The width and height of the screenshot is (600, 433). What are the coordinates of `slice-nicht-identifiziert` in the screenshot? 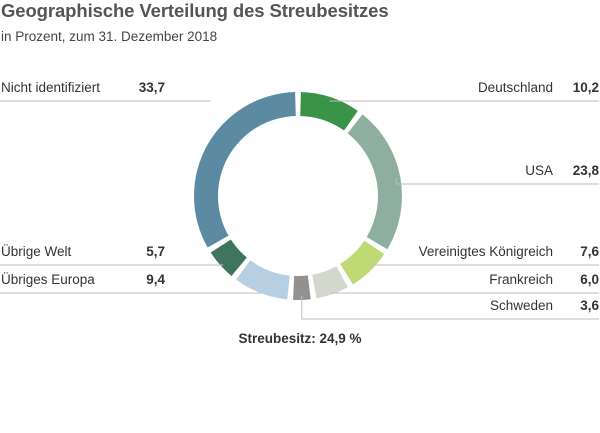 It's located at (244, 170).